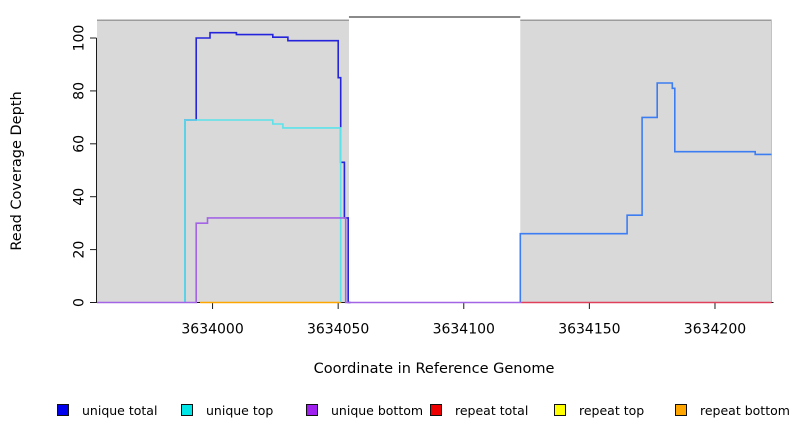 The height and width of the screenshot is (432, 792). What do you see at coordinates (263, 211) in the screenshot?
I see `series-line-unique-top` at bounding box center [263, 211].